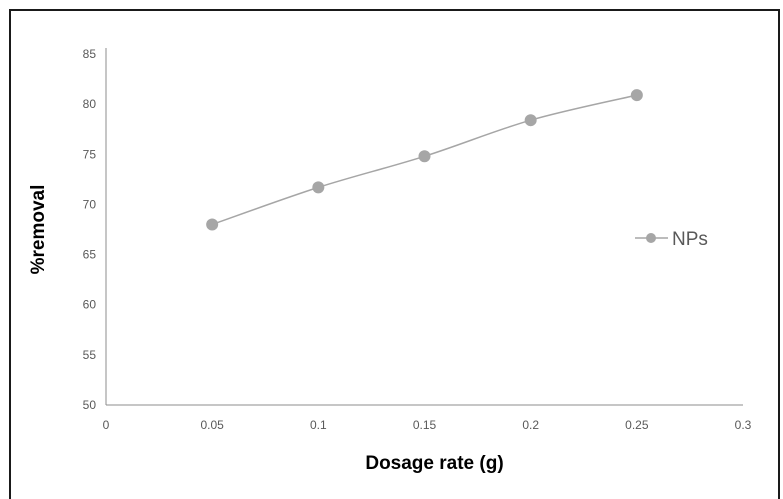 This screenshot has height=499, width=783. I want to click on legend-label: NPs, so click(690, 239).